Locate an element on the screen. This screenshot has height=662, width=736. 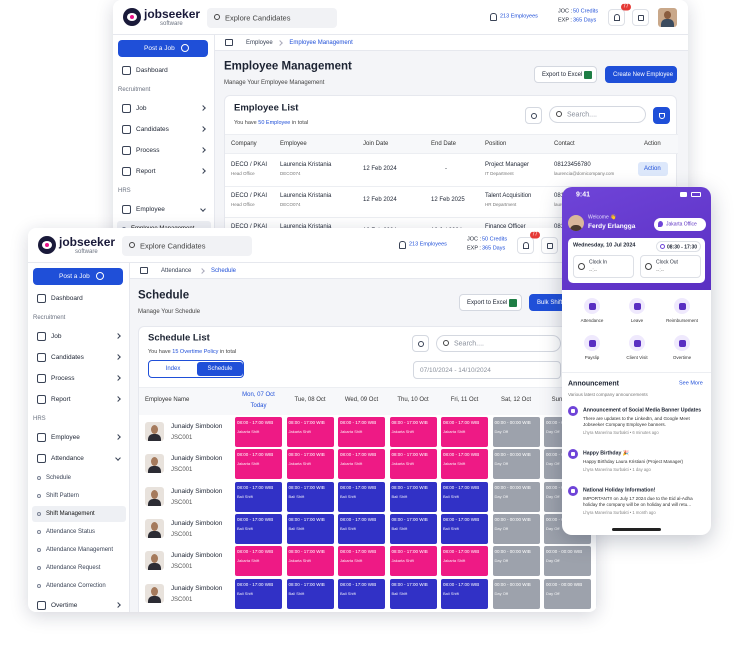
nav-item: Attendance is located at coordinates (79, 458).